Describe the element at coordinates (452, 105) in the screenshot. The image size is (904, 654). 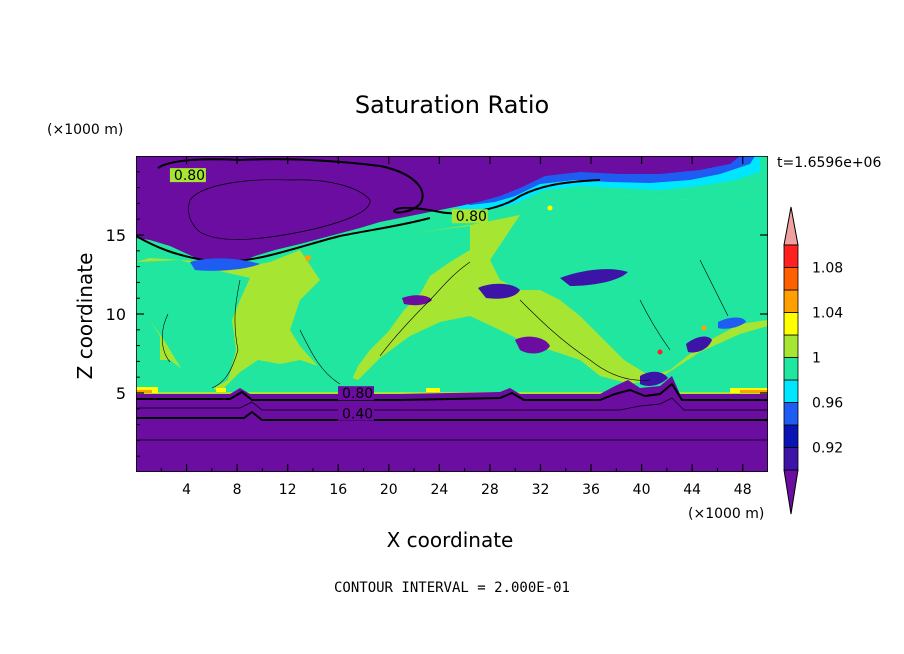
I see `chart-title: Saturation Ratio` at that location.